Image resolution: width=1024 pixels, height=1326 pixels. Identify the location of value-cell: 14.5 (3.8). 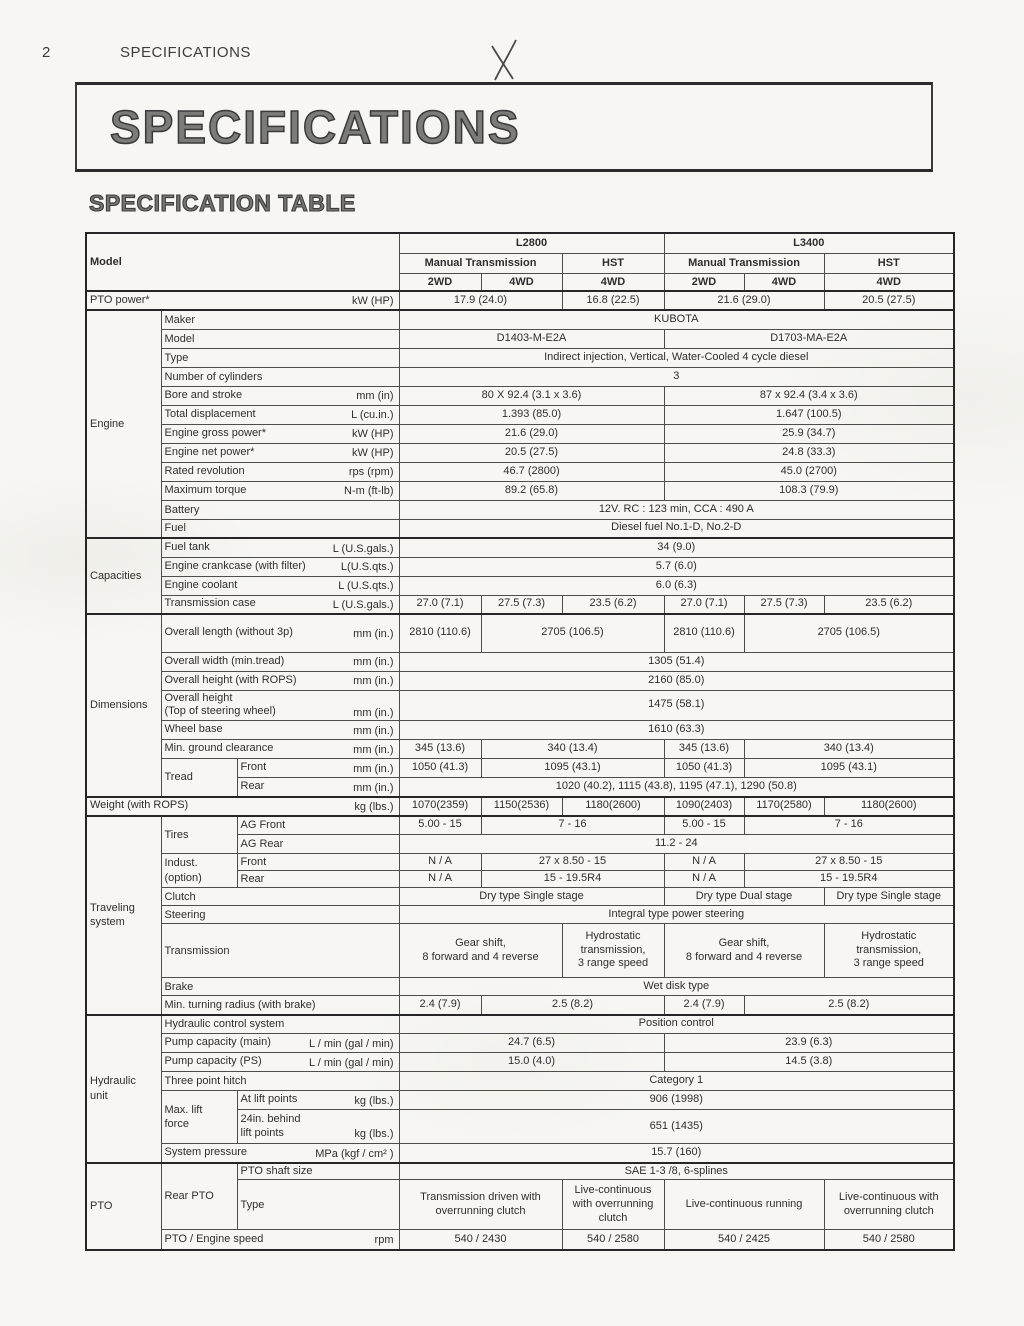
(809, 1062).